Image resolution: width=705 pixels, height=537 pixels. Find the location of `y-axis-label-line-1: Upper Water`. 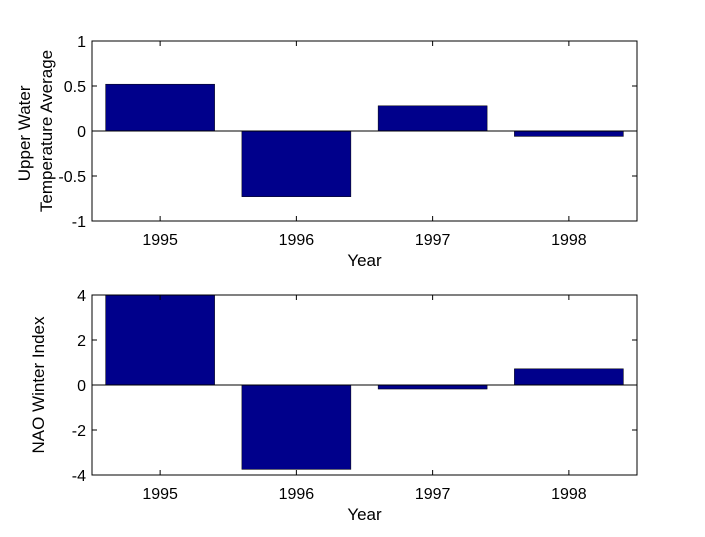

y-axis-label-line-1: Upper Water is located at coordinates (24, 133).